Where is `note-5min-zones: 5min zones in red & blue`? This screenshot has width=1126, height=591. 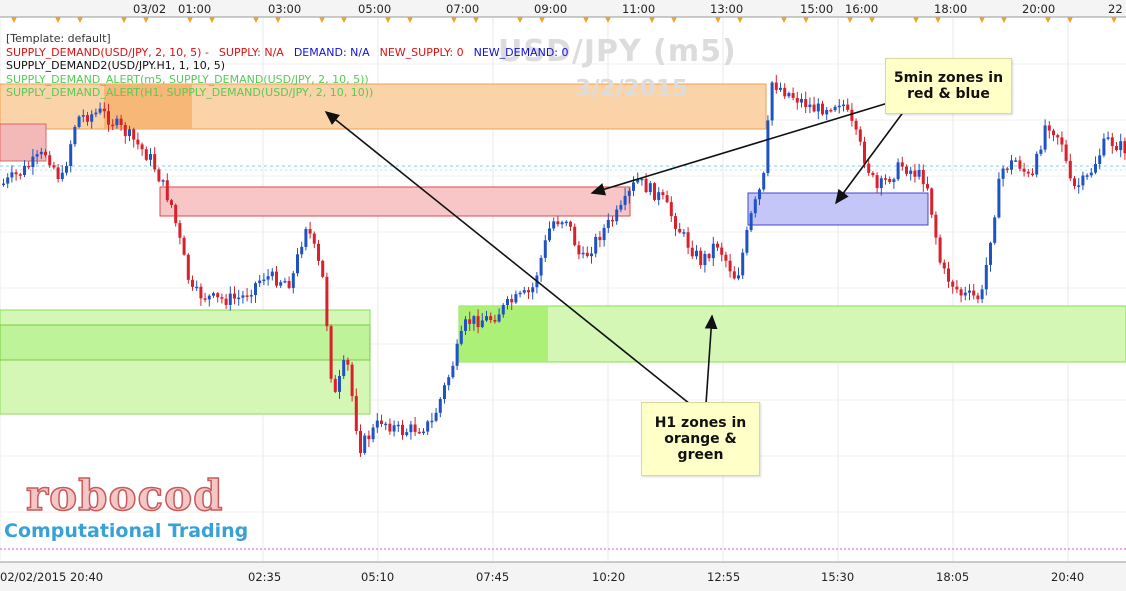
note-5min-zones: 5min zones in red & blue is located at coordinates (948, 86).